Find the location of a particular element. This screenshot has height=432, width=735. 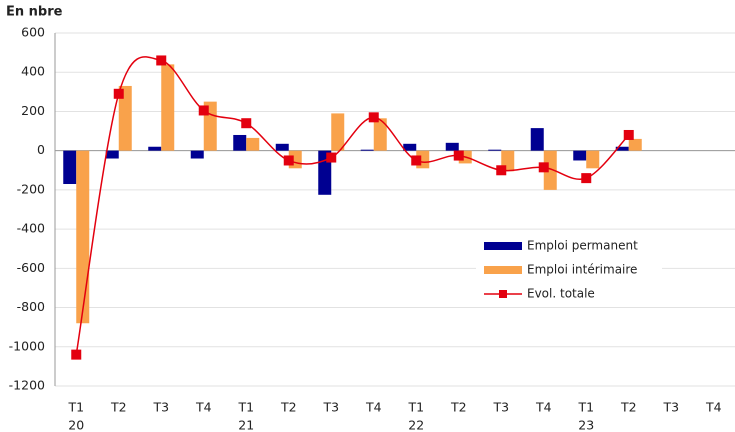

legend-label: Emploi permanent is located at coordinates (582, 246).